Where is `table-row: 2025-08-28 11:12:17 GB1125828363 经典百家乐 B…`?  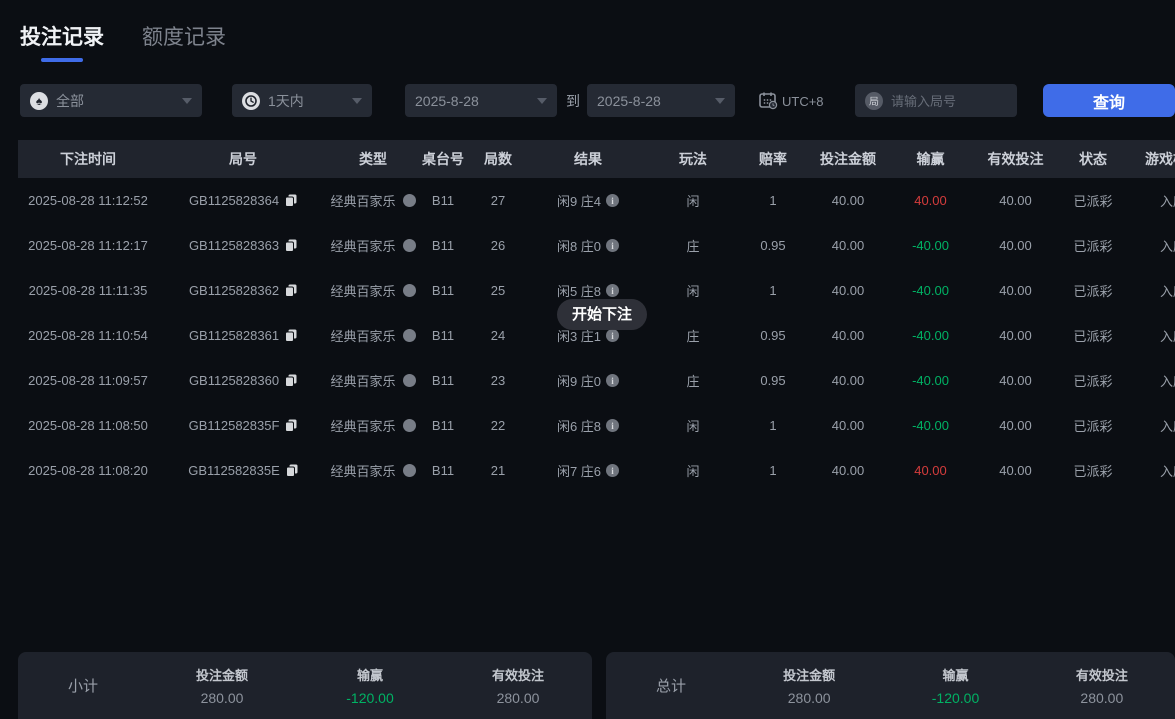 table-row: 2025-08-28 11:12:17 GB1125828363 经典百家乐 B… is located at coordinates (596, 245).